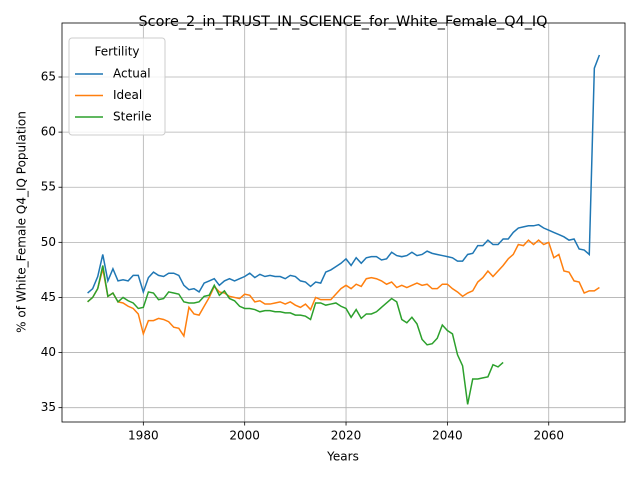 Image resolution: width=640 pixels, height=480 pixels. Describe the element at coordinates (48, 187) in the screenshot. I see `y-tick-label: 55` at that location.